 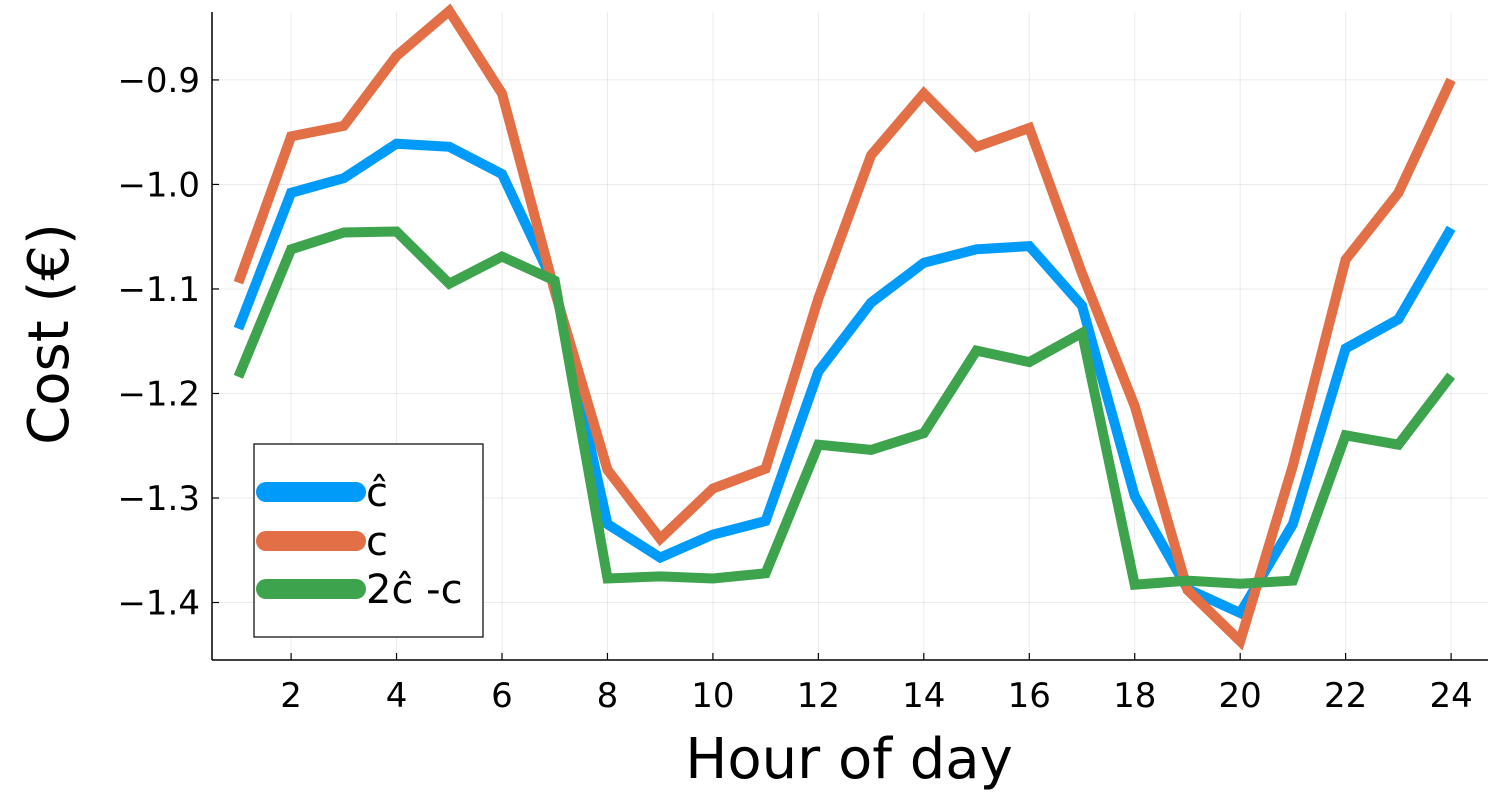 I want to click on x-axis-title: Hour of day, so click(x=848, y=759).